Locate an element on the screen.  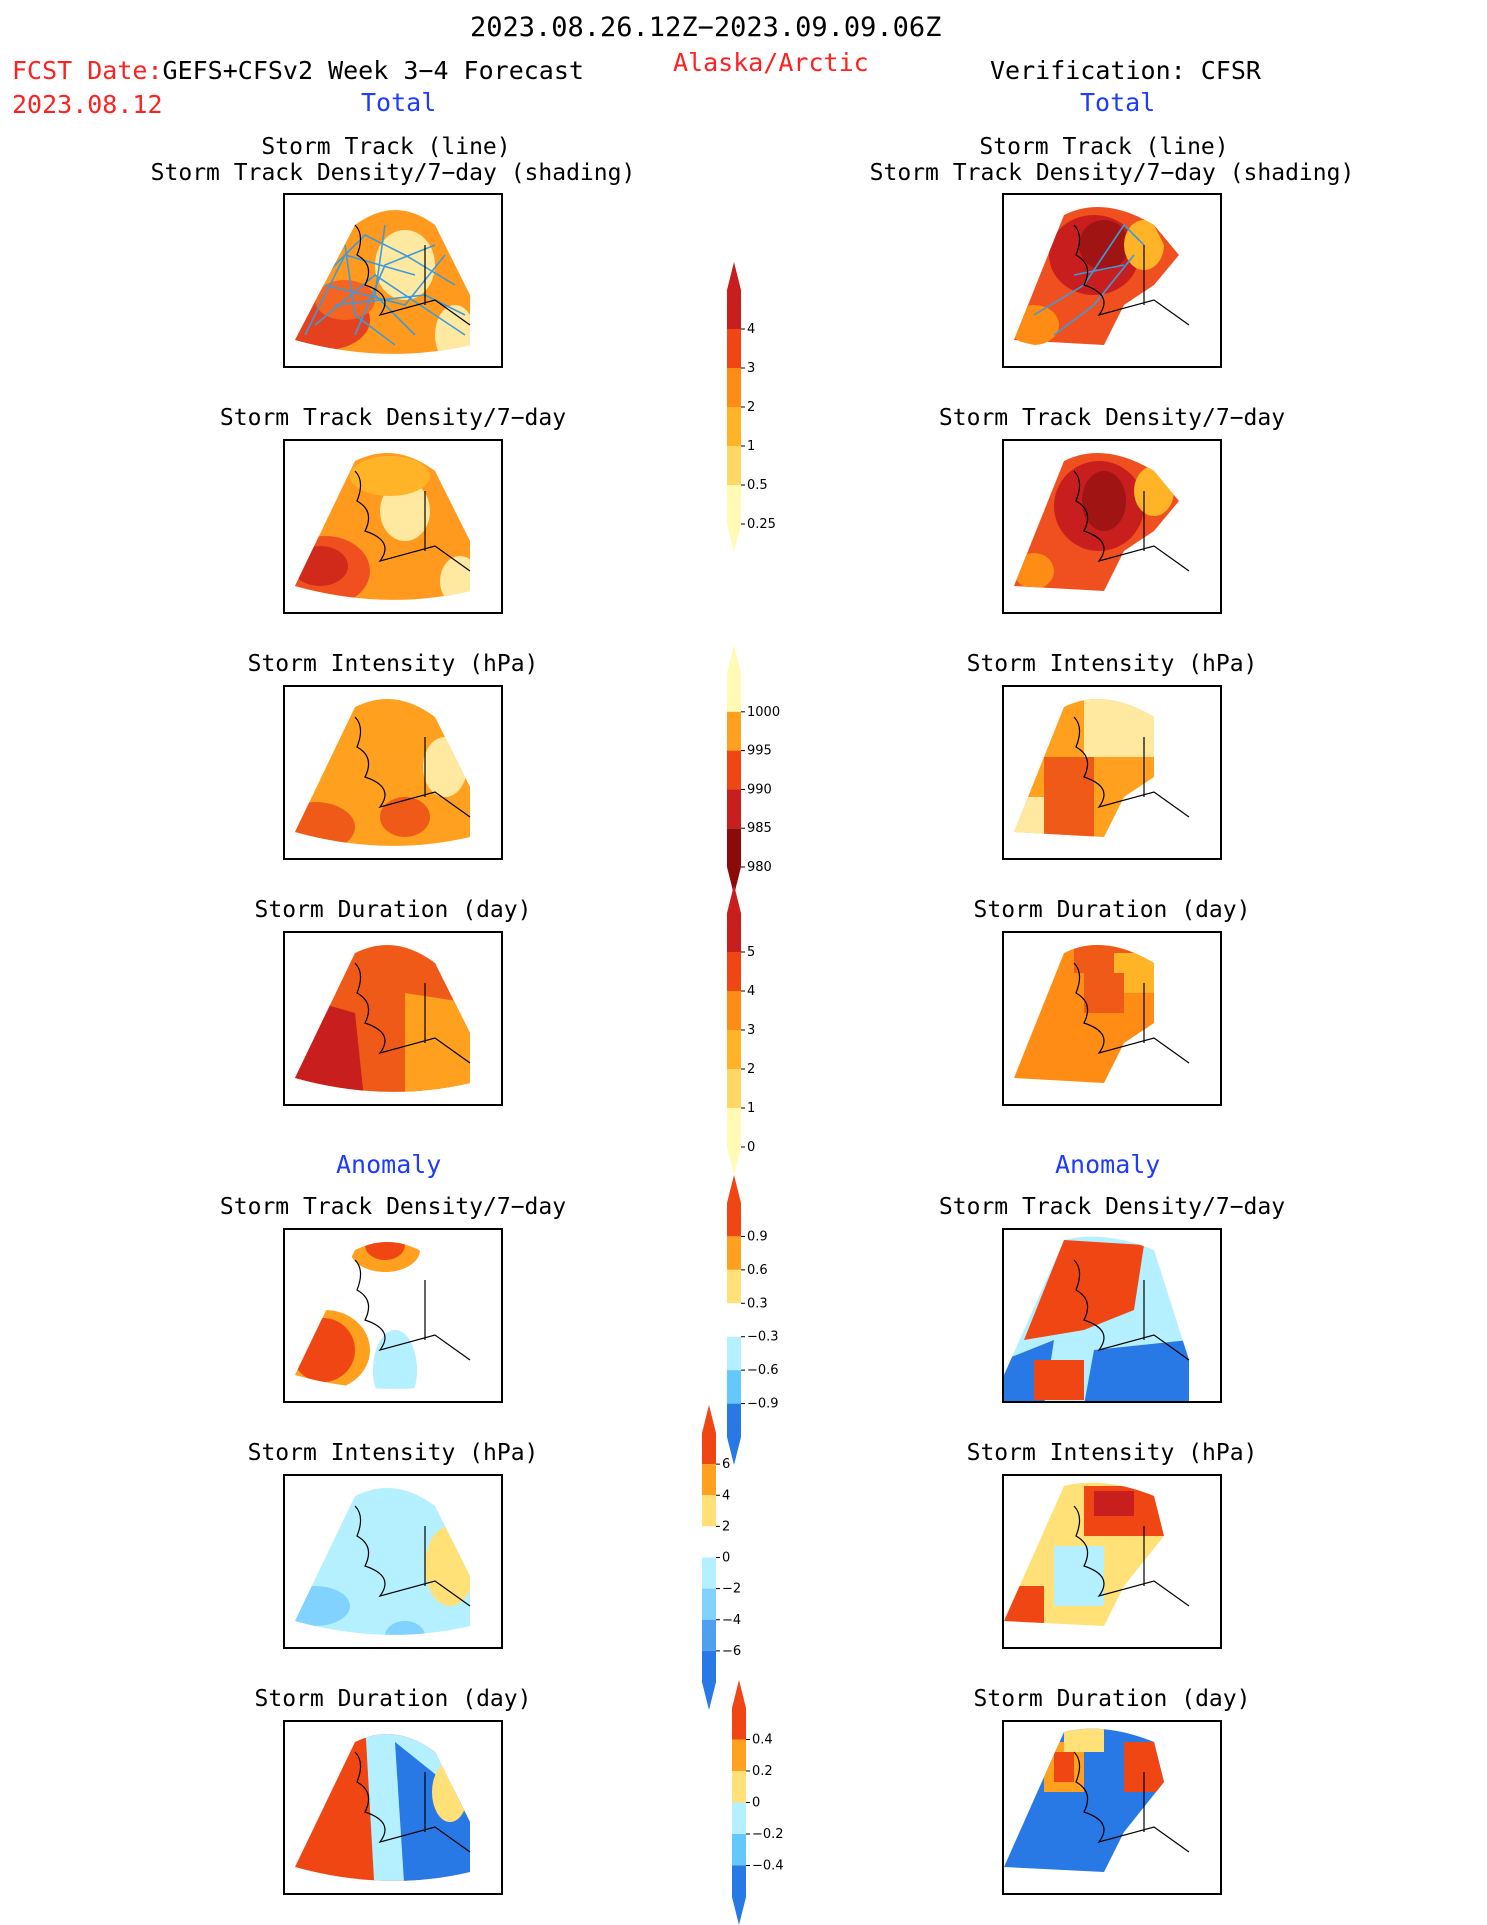
left-anomaly-label: Anomaly is located at coordinates (389, 1164).